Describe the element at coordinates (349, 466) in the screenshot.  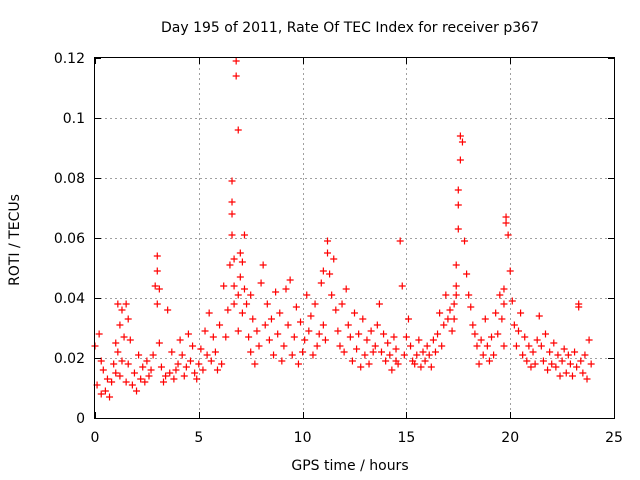
I see `x-axis-title: GPS time / hours` at that location.